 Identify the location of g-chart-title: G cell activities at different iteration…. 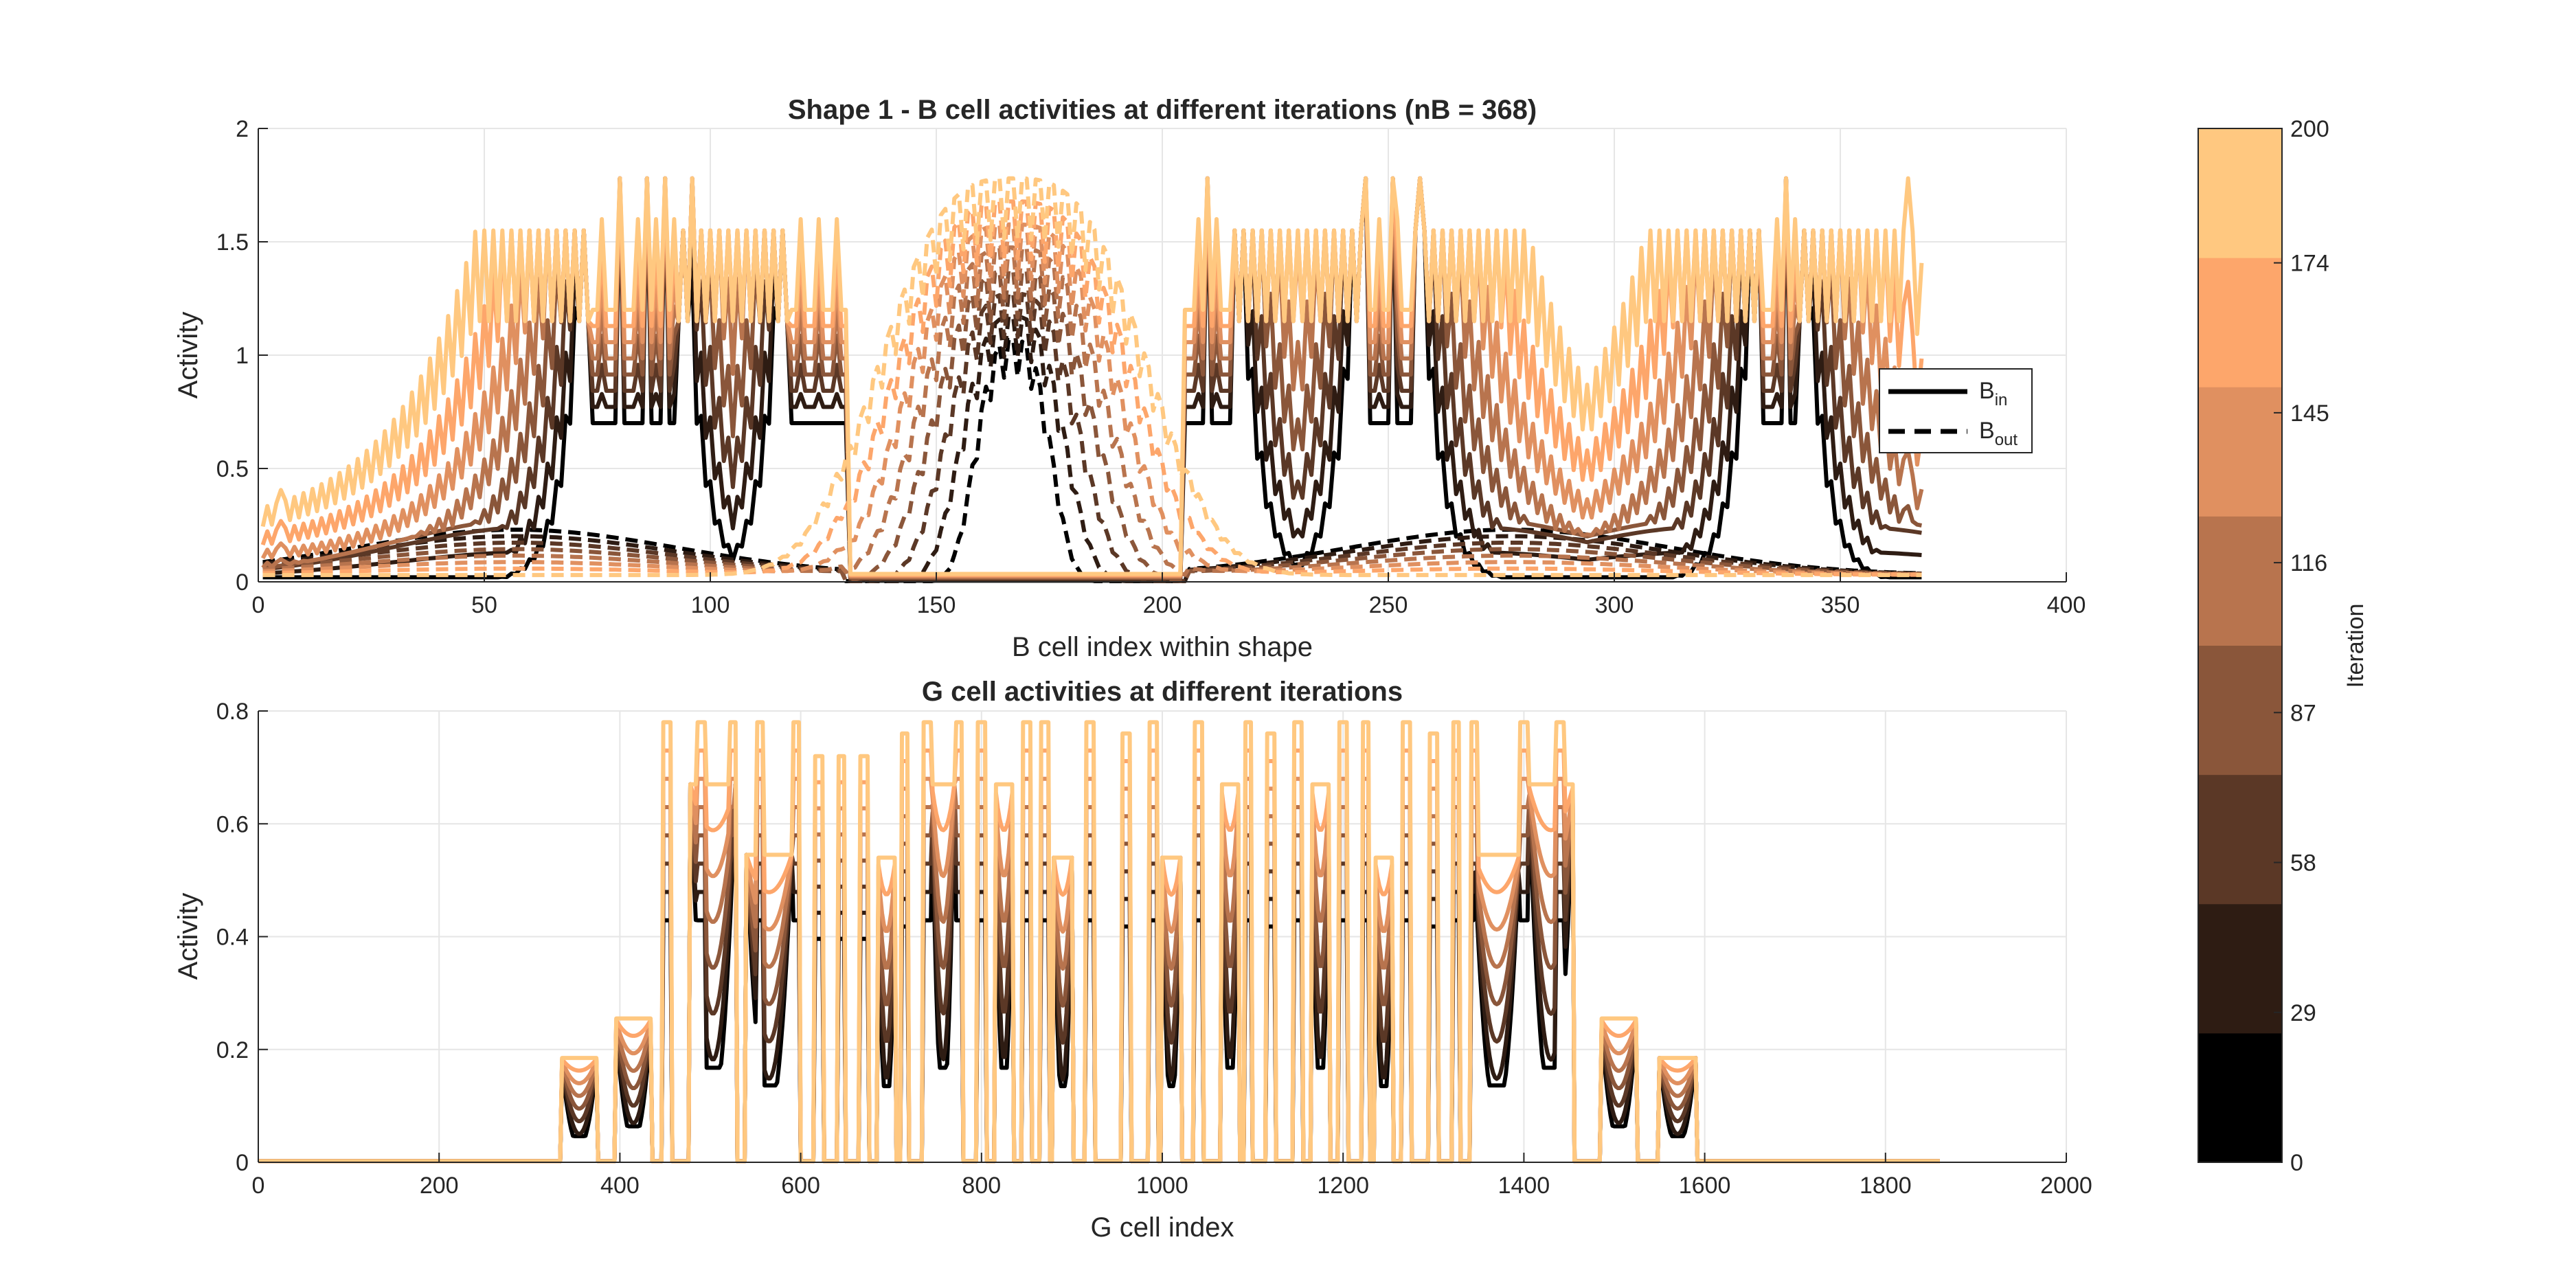
(1162, 692).